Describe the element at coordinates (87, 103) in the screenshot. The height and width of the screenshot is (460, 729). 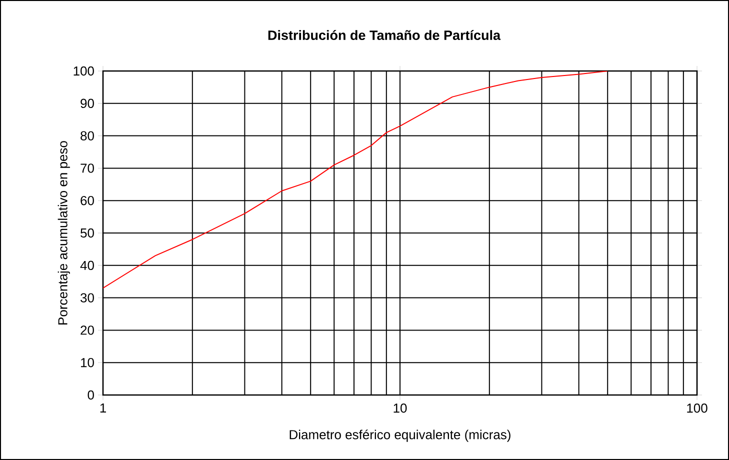
I see `y-tick-label: 90` at that location.